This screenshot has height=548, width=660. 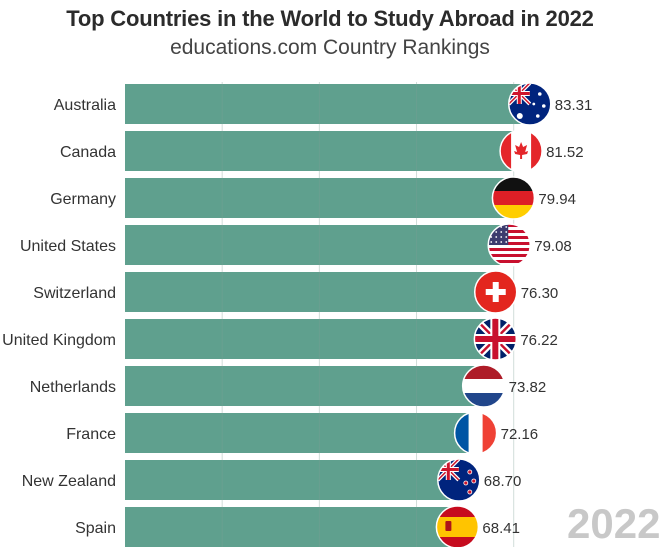 What do you see at coordinates (73, 387) in the screenshot?
I see `category-label: Netherlands` at bounding box center [73, 387].